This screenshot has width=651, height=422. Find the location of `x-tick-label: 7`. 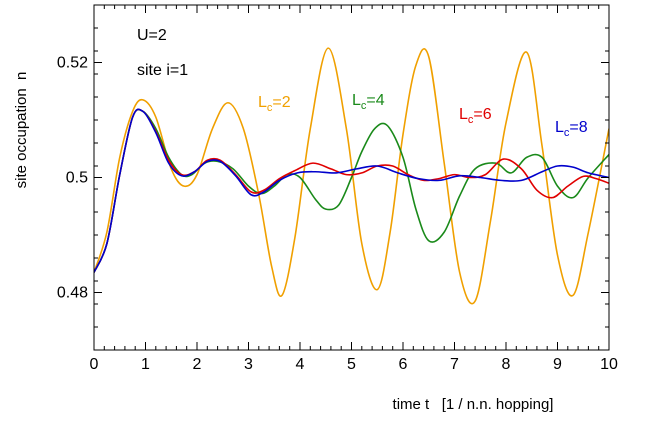

x-tick-label: 7 is located at coordinates (454, 364).